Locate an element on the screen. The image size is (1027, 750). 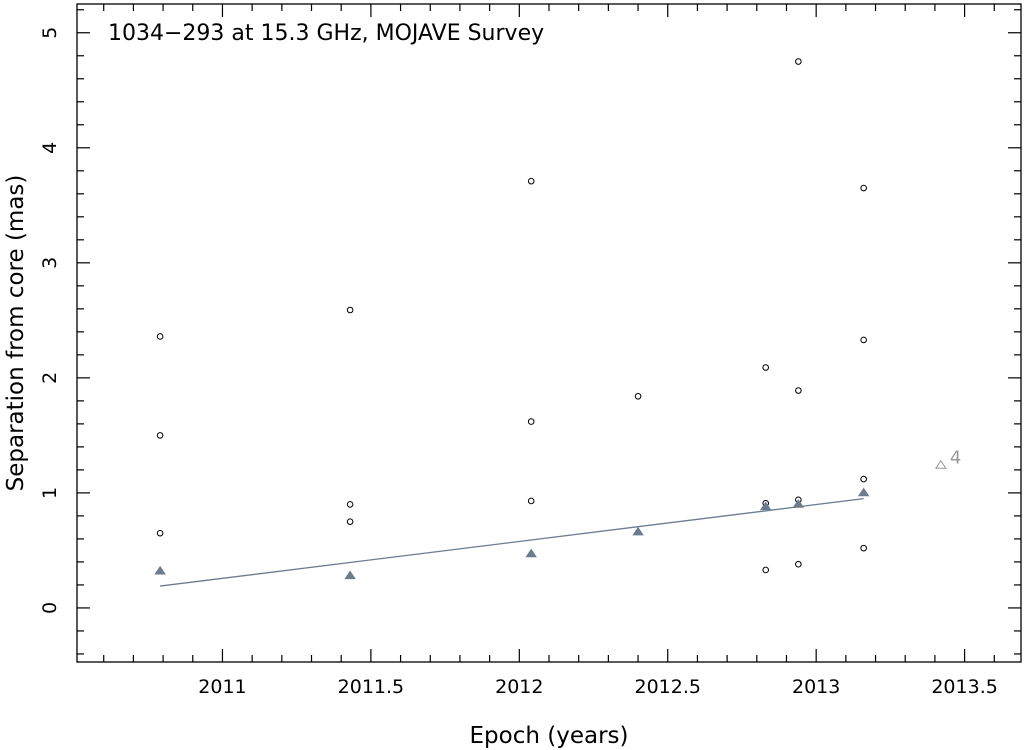
x-tick-label: 2012.5 is located at coordinates (667, 687).